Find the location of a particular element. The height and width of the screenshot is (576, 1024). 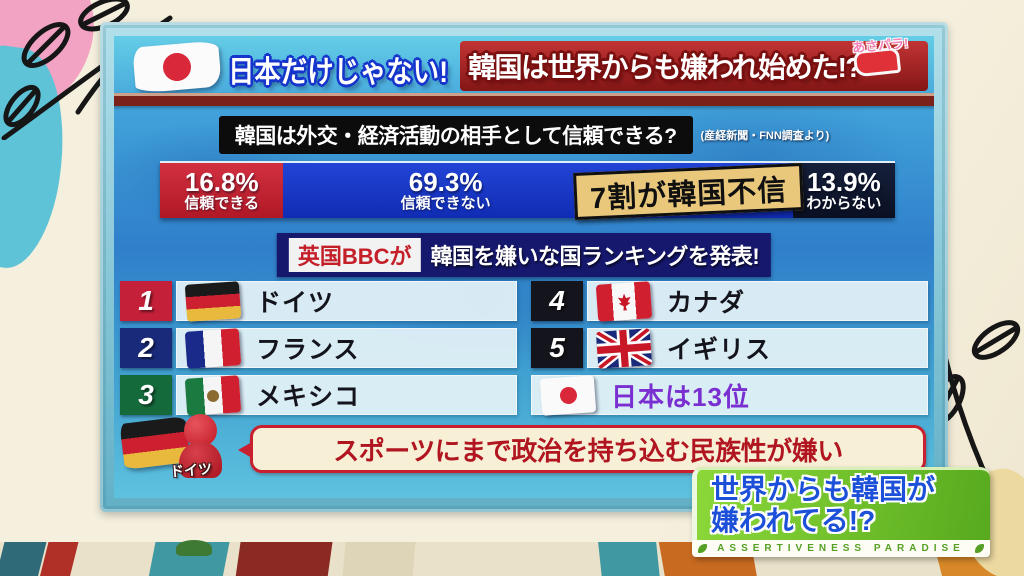

bar-segment-trust: 16.8% 信頼できる is located at coordinates (222, 190).